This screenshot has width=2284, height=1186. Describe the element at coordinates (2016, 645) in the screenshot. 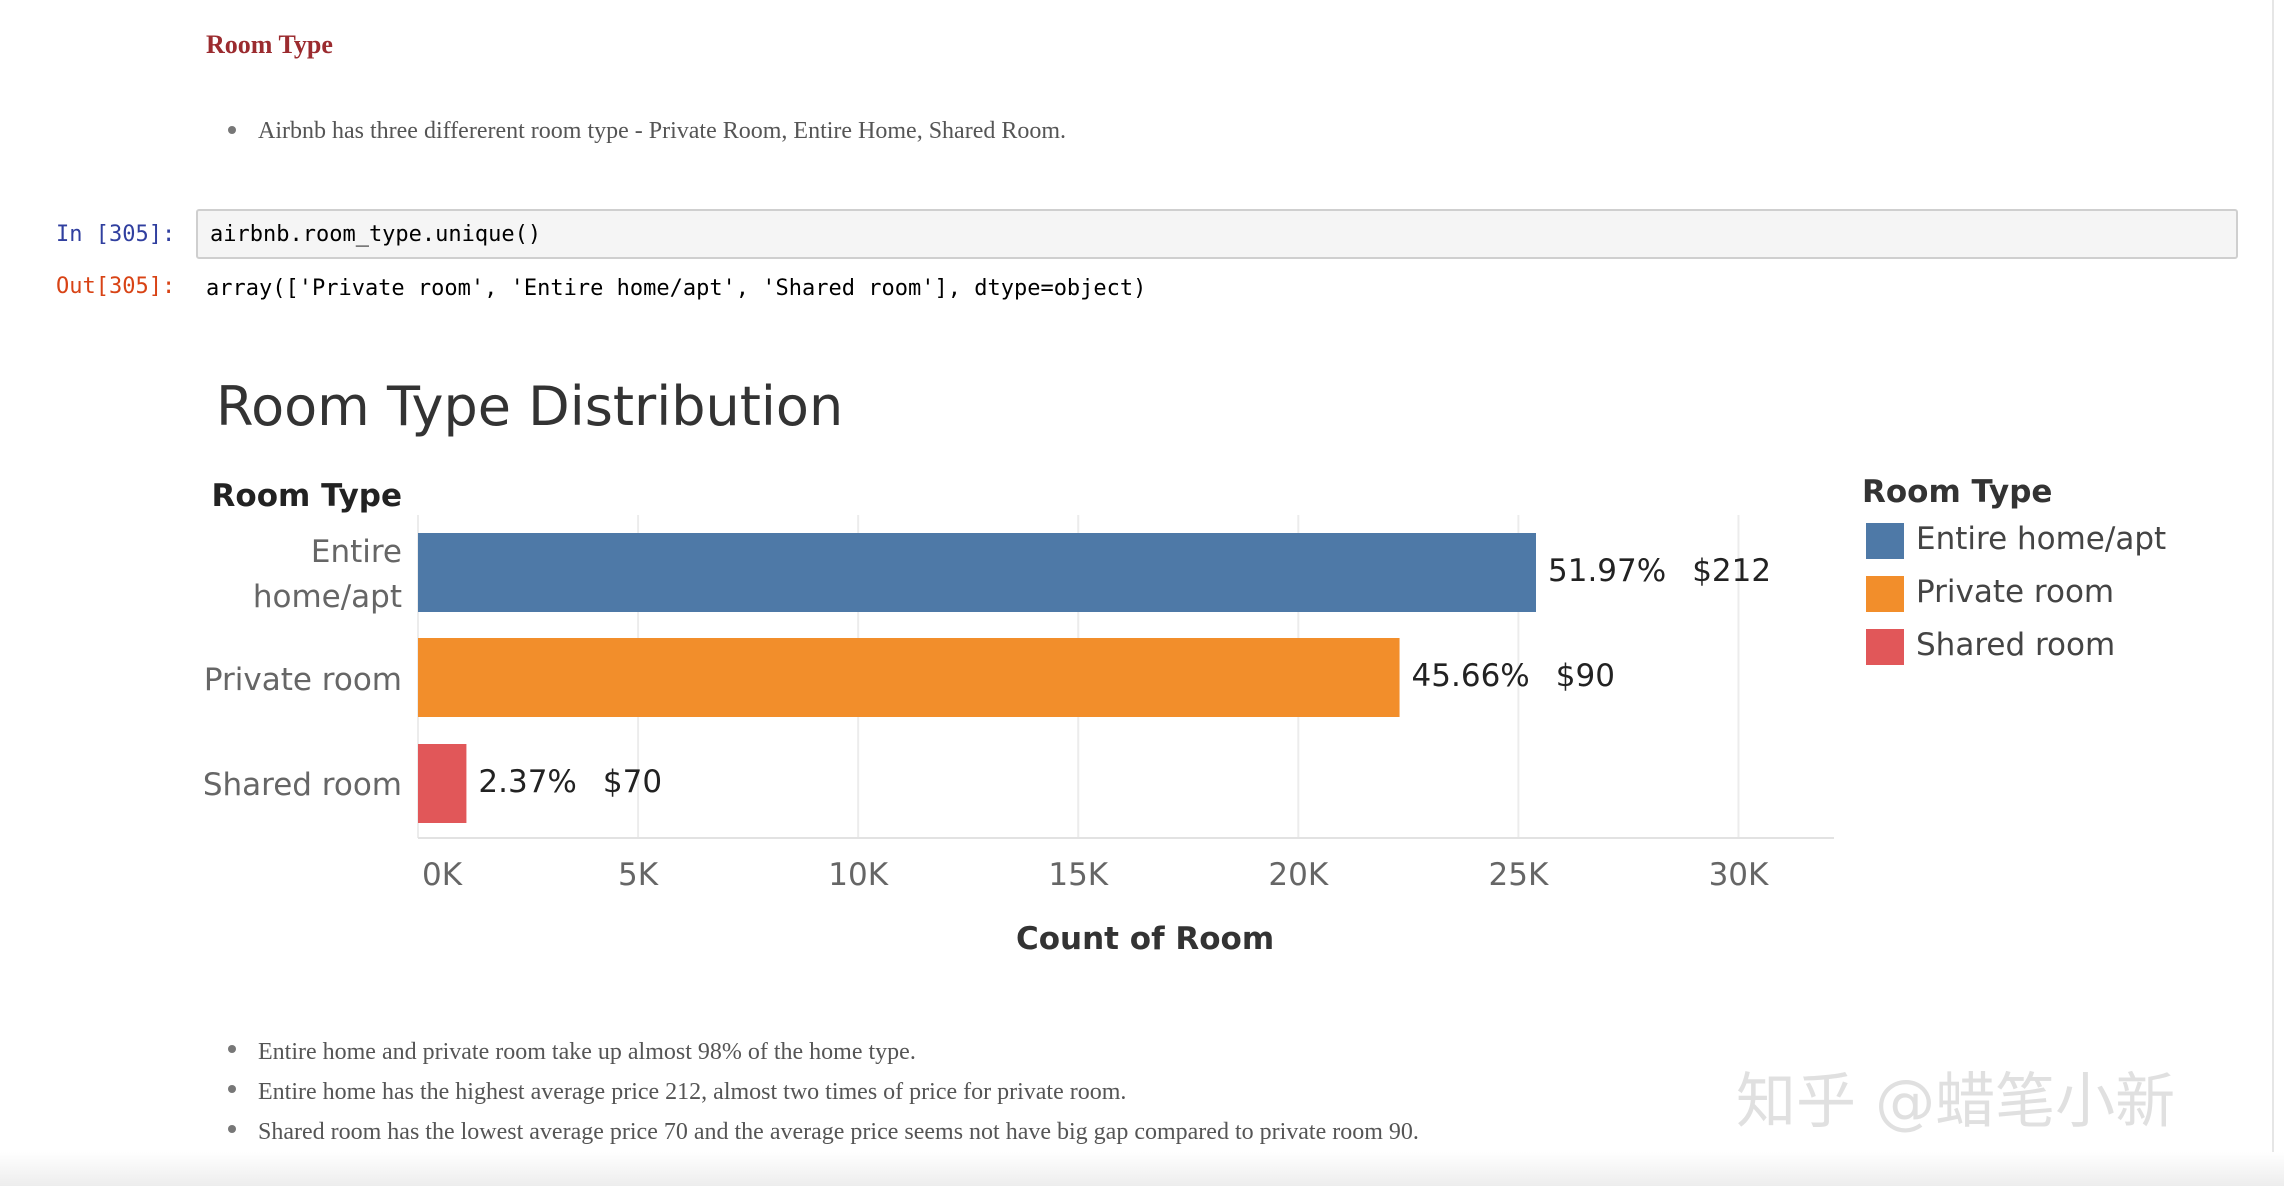

I see `legend-label: Shared room` at that location.